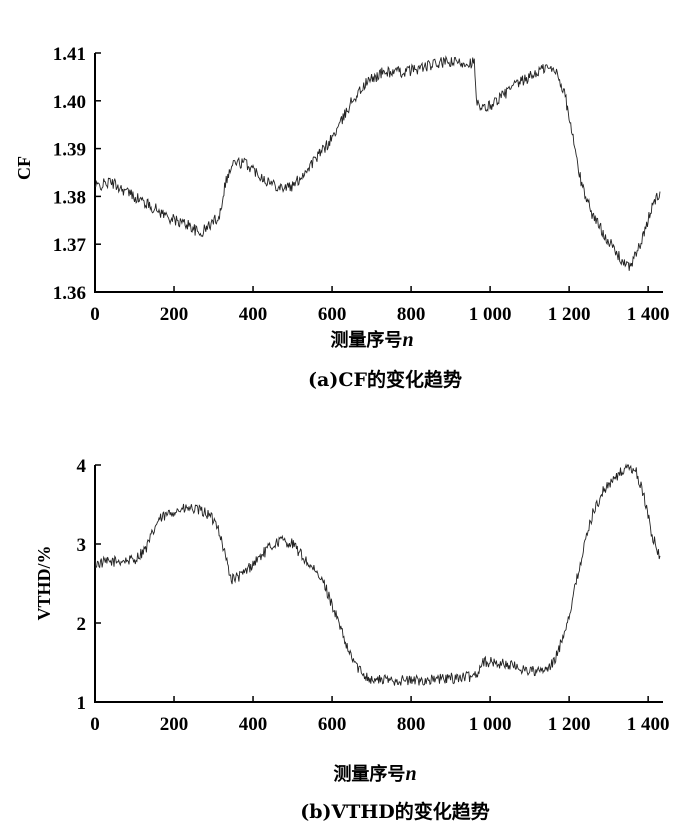 The width and height of the screenshot is (700, 836). I want to click on chart-a-ytick-label: 1.40, so click(69, 102).